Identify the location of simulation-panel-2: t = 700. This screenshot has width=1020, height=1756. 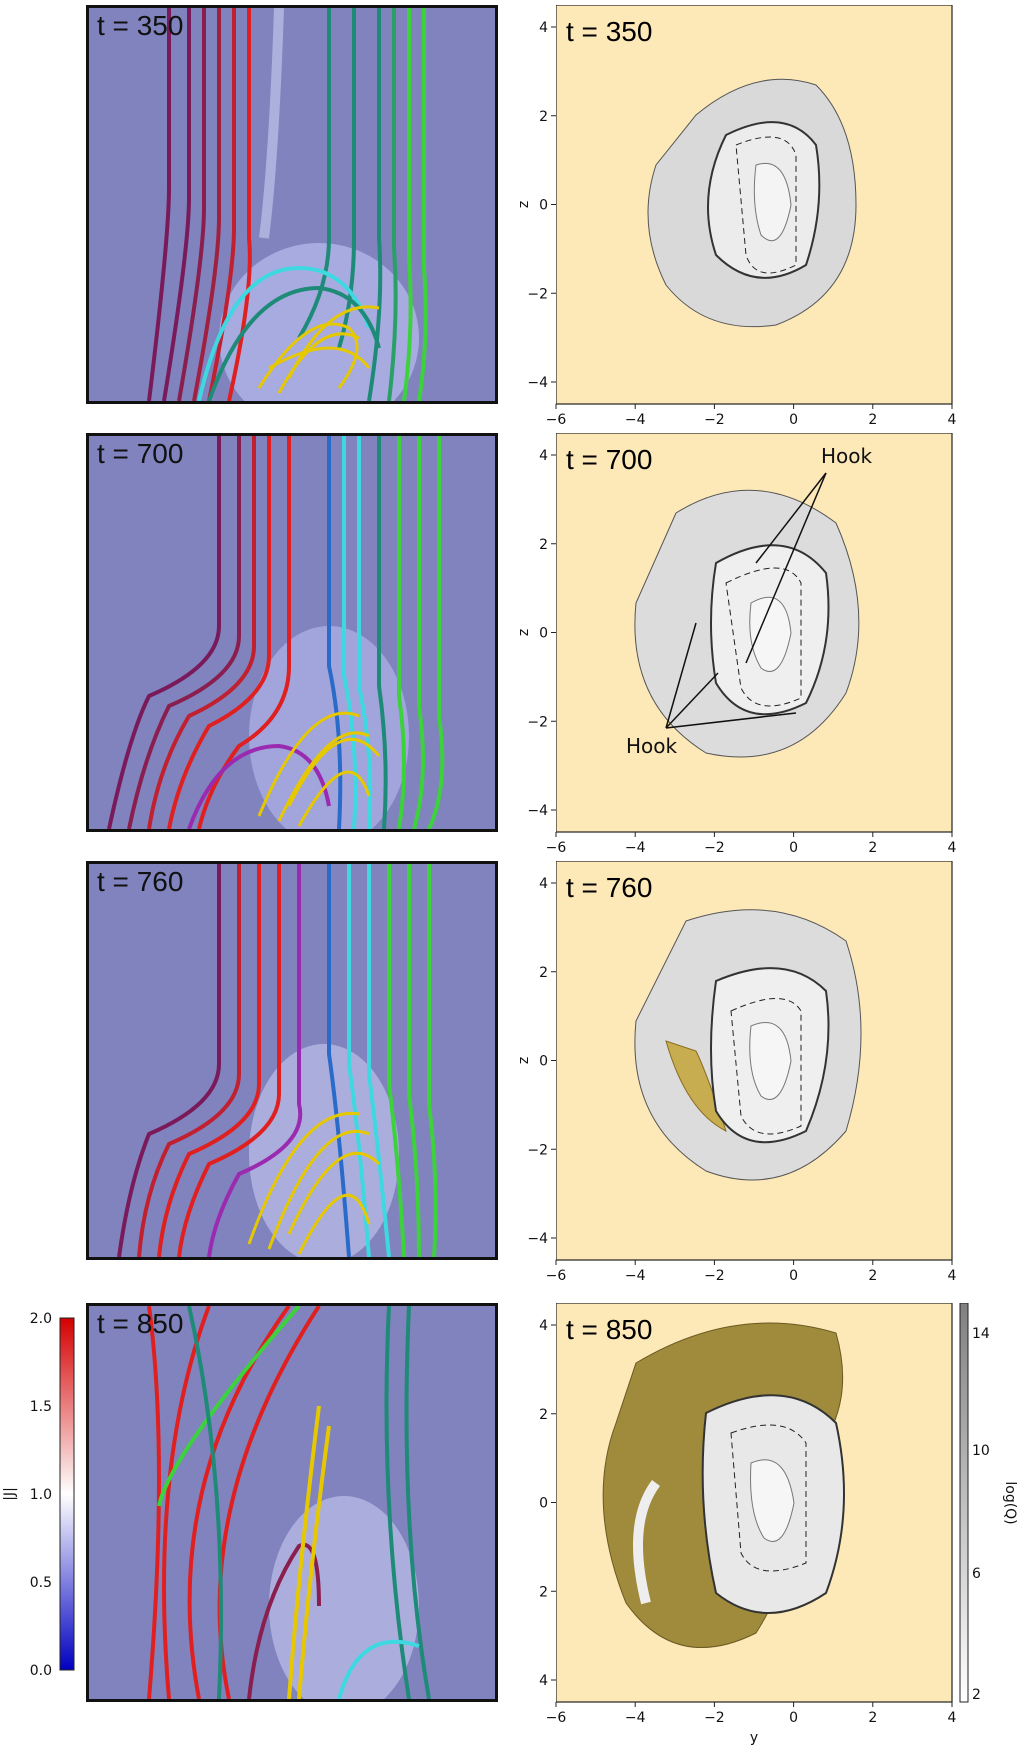
(292, 632).